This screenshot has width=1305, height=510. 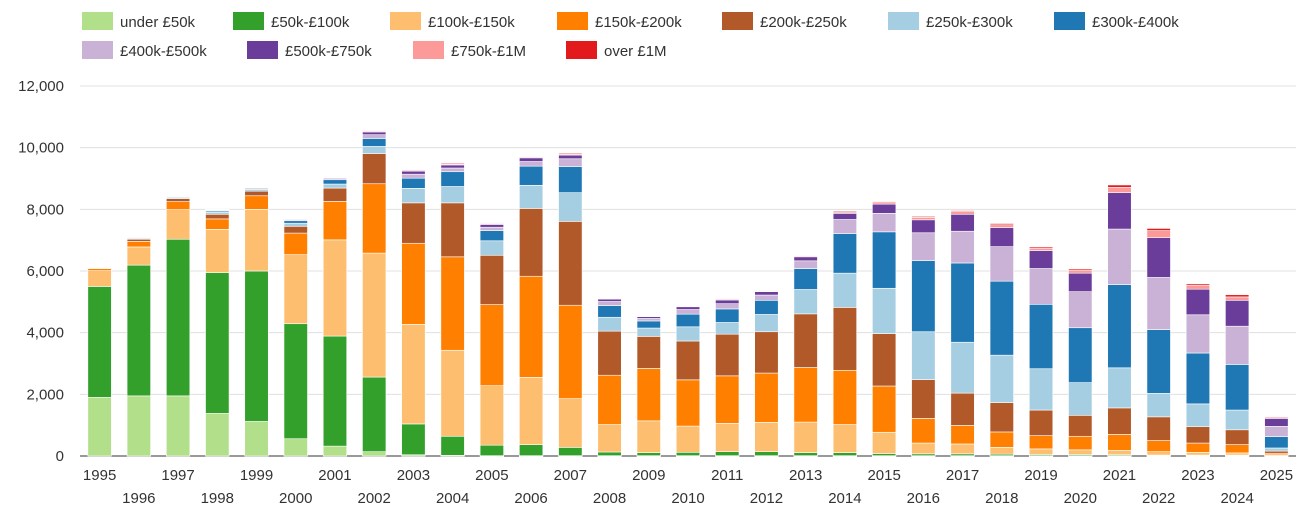 I want to click on x-tick-label-2003: 2003, so click(x=413, y=475).